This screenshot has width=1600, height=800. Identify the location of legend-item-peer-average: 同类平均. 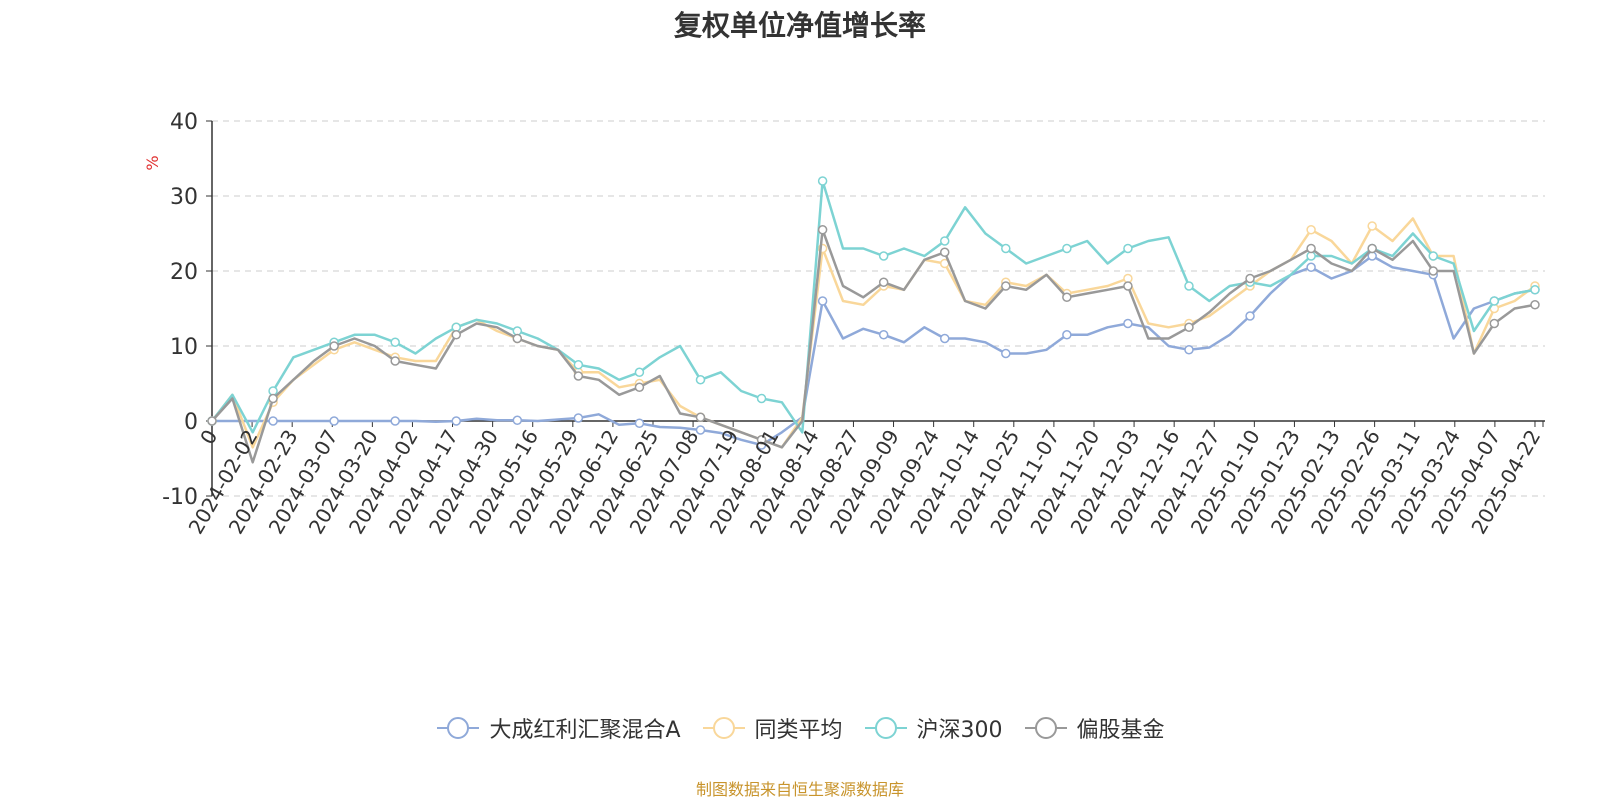
(772, 728).